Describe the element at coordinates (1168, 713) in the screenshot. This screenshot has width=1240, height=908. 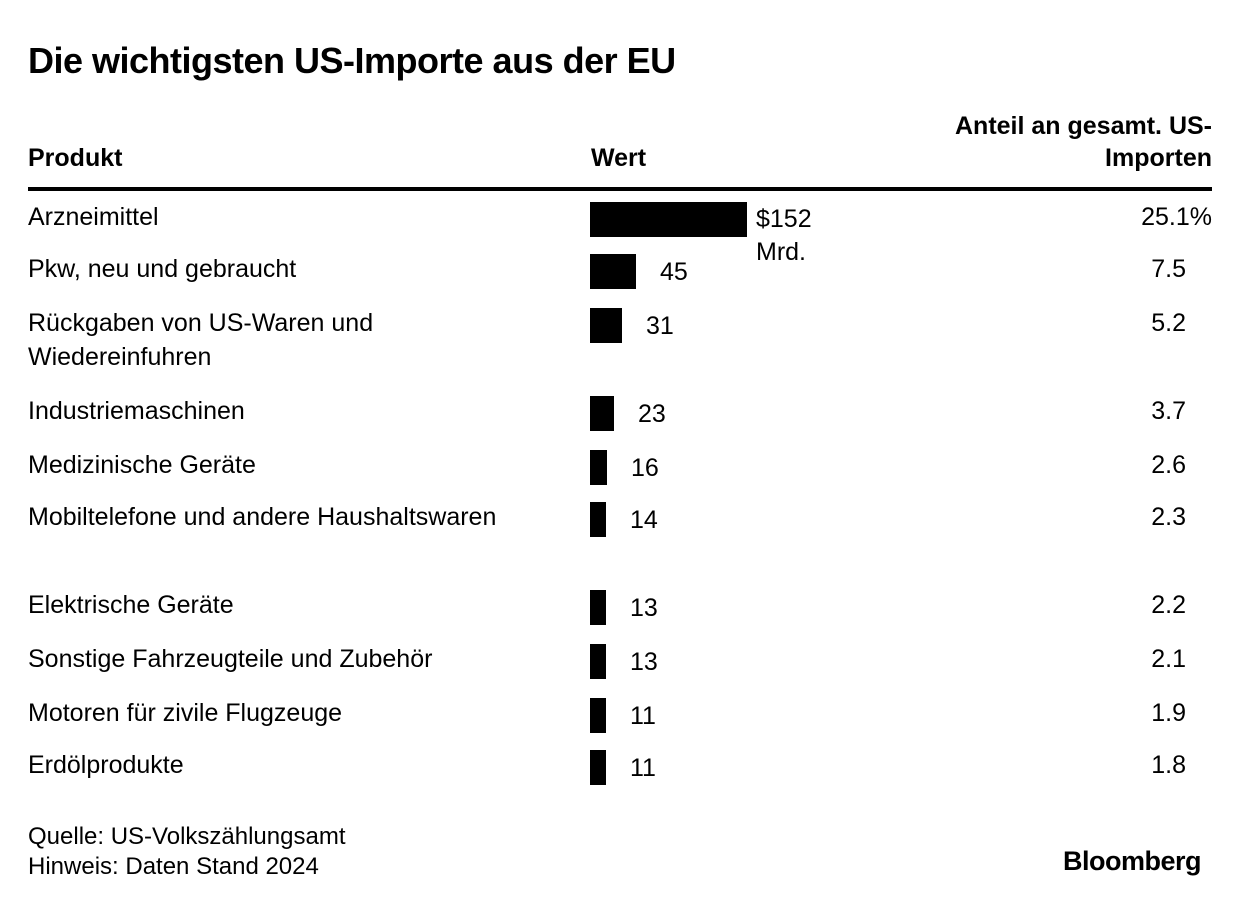
I see `share-value: 1.9` at that location.